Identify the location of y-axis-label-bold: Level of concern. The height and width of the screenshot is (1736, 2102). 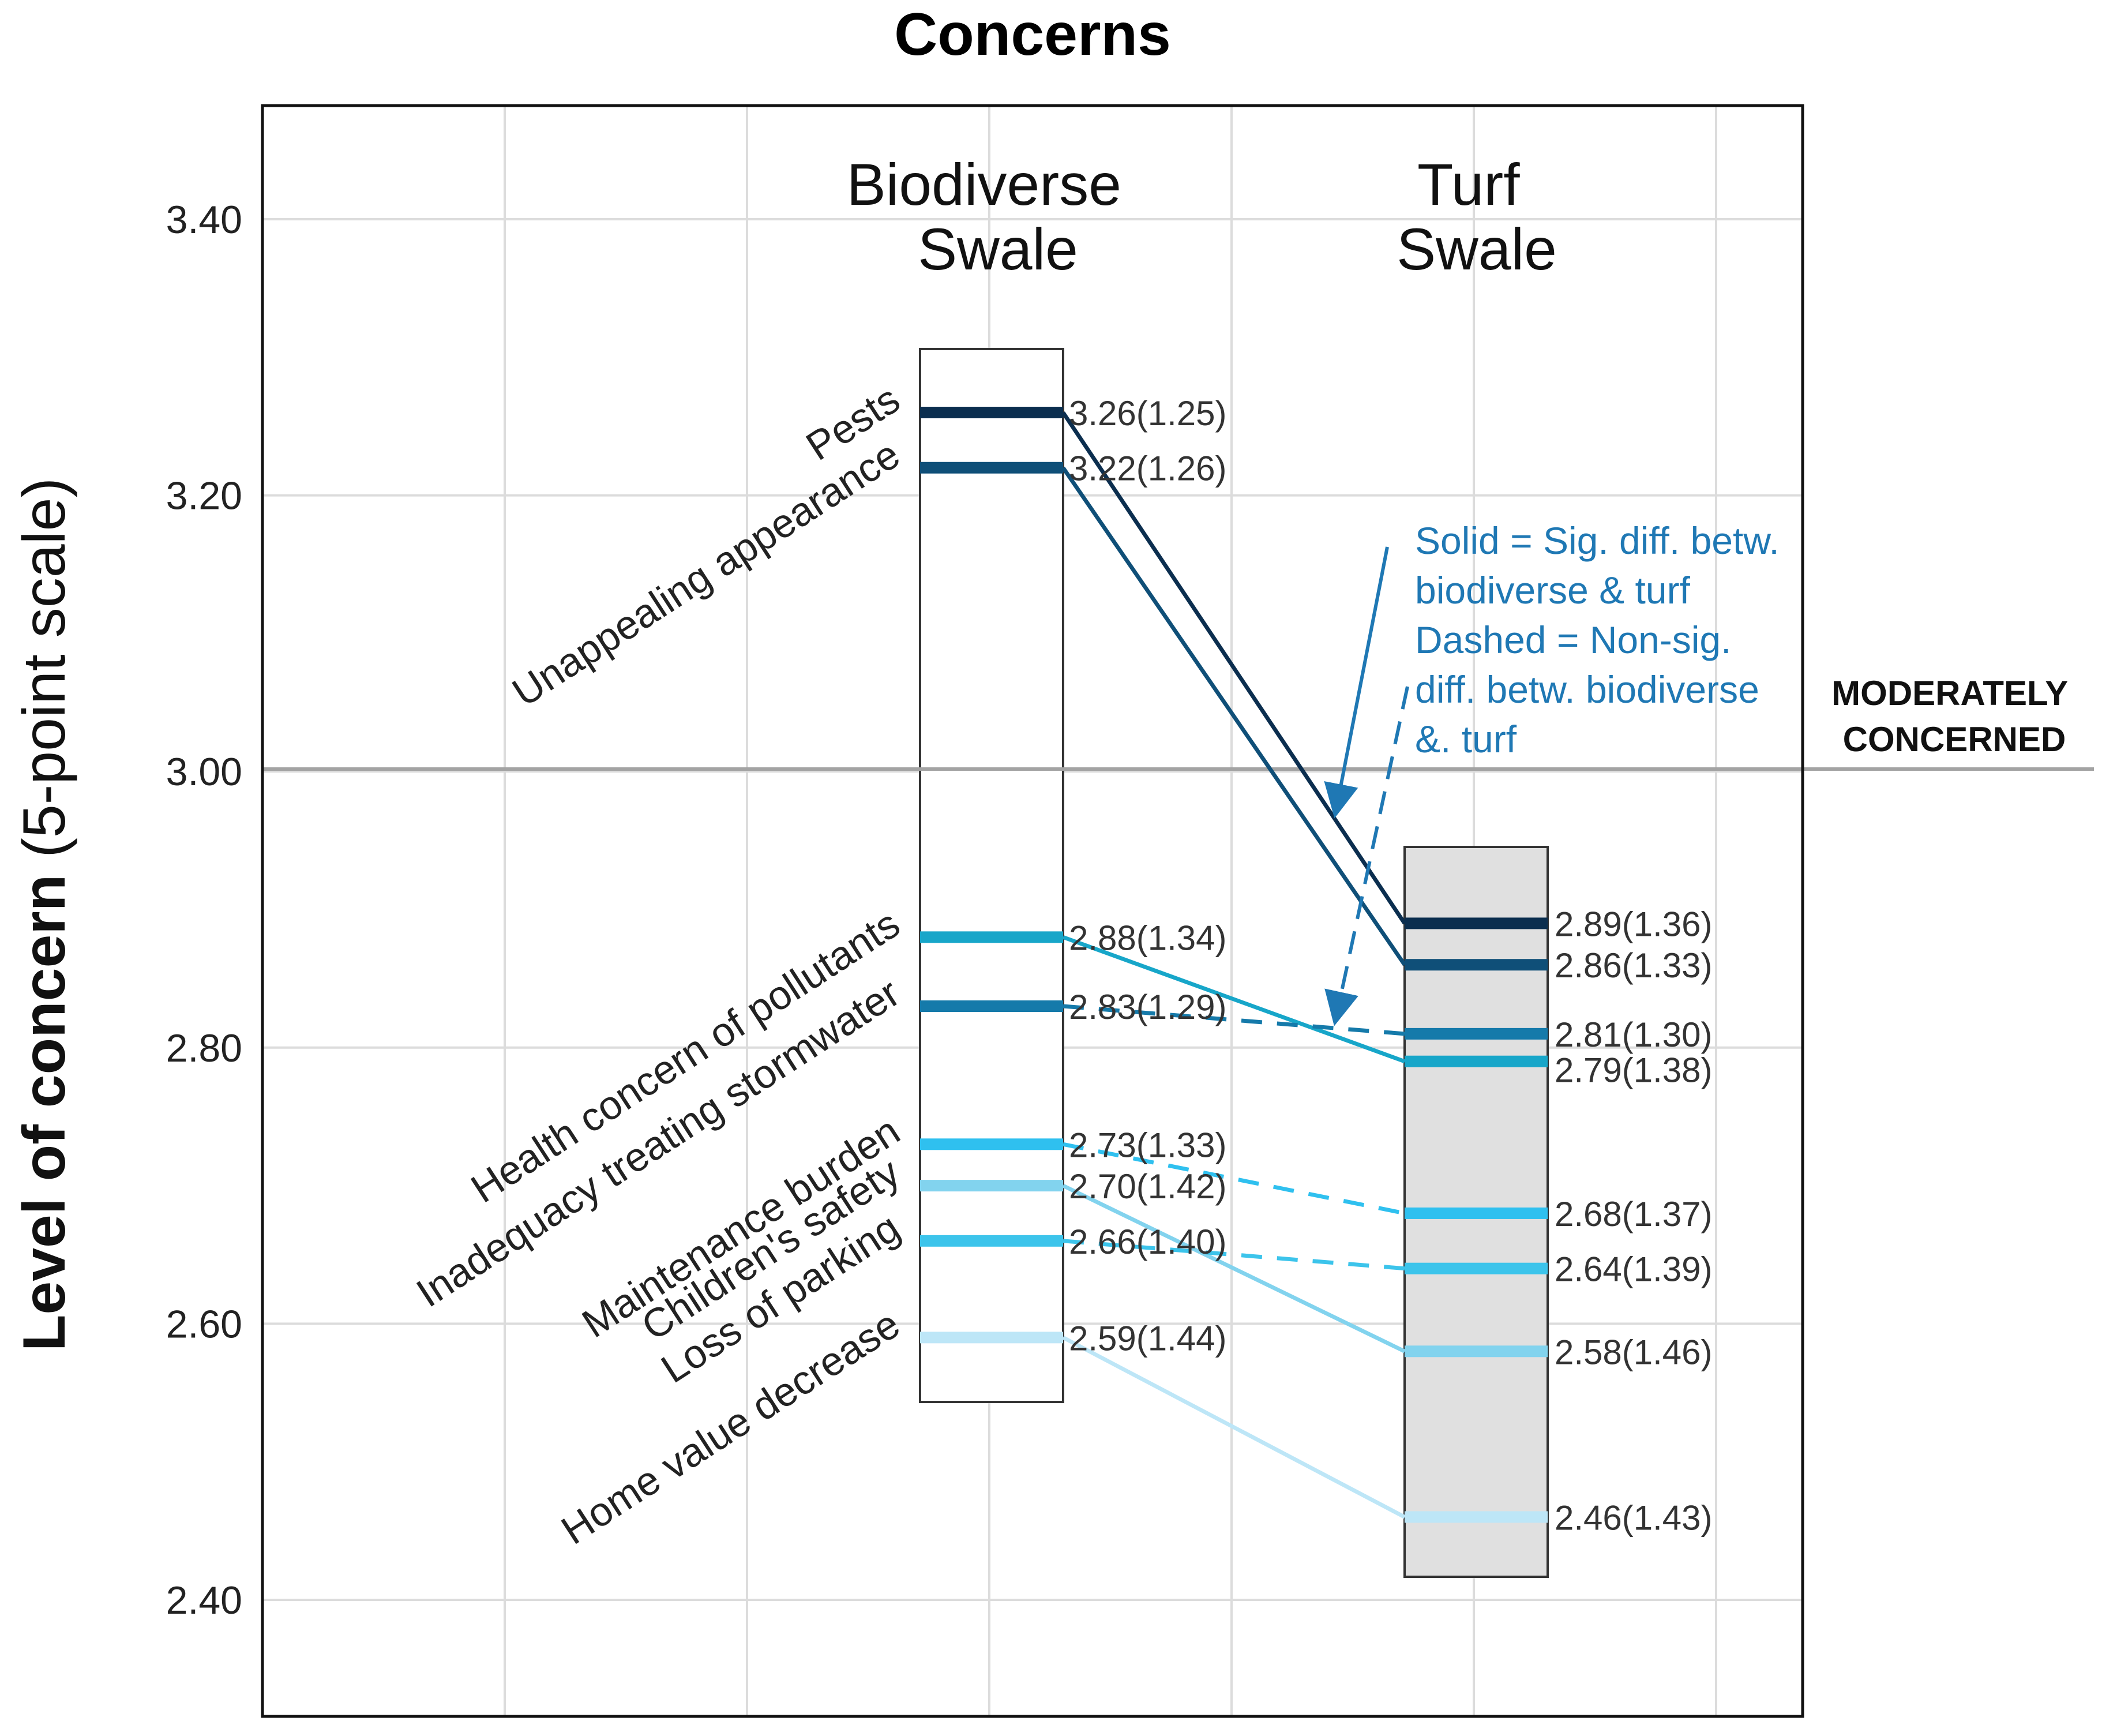
(45, 1113).